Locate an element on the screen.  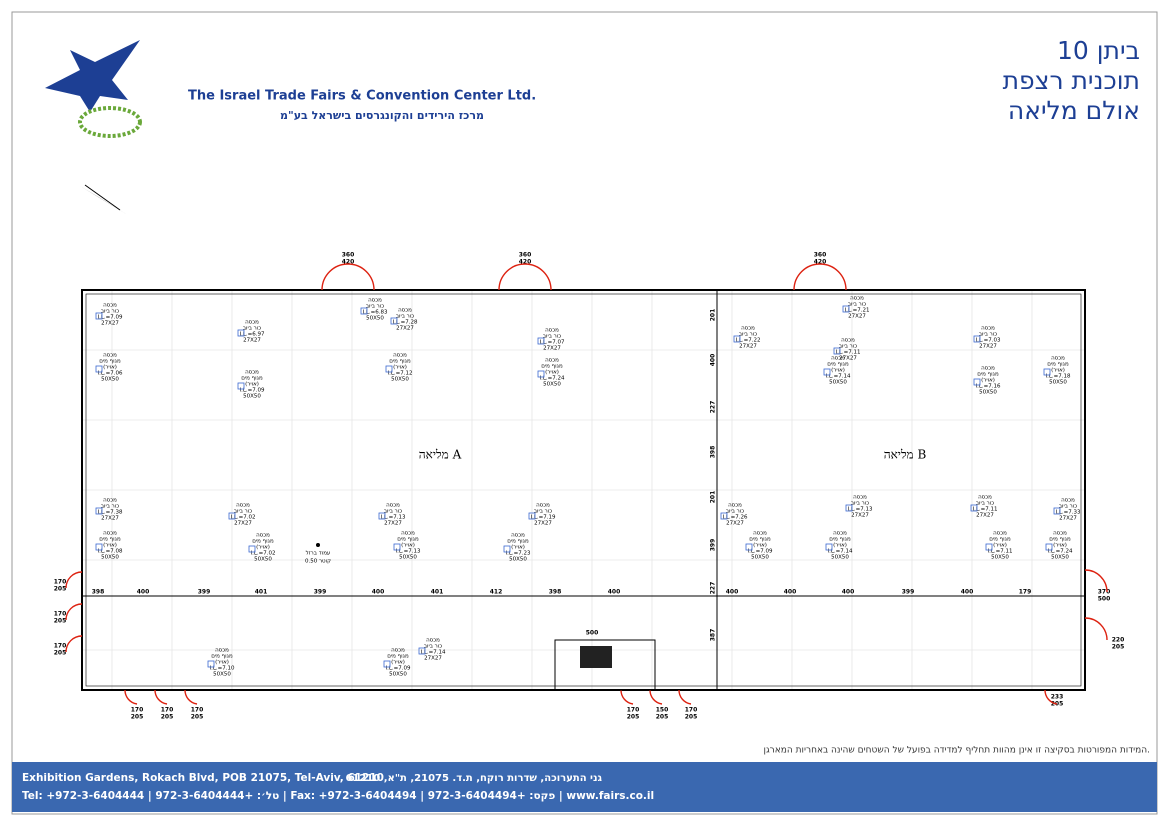
box-label: I.L.=7.07 is located at coordinates (552, 343).